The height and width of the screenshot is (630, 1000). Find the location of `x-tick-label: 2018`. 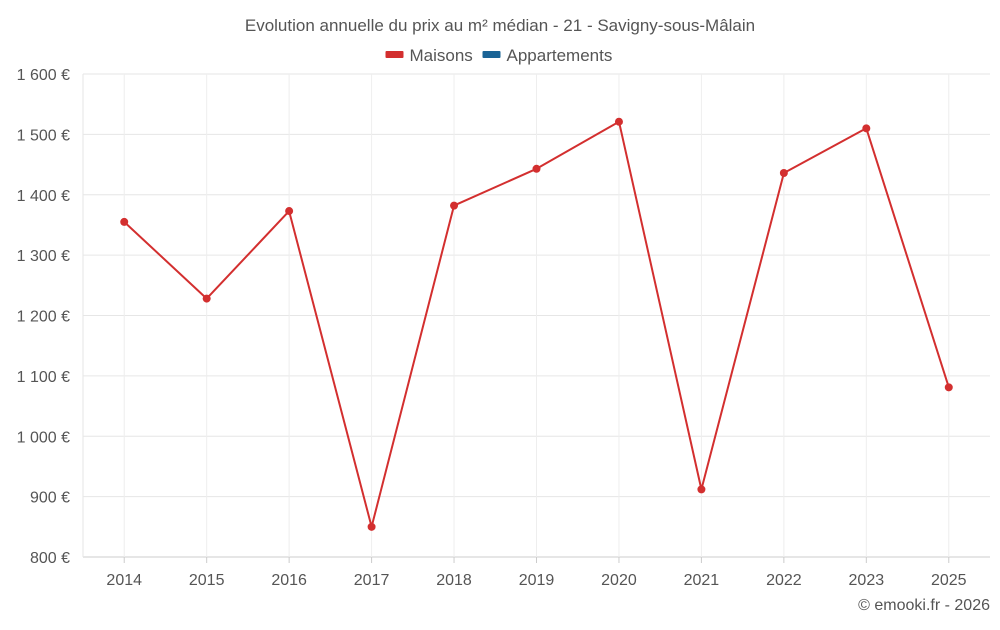

x-tick-label: 2018 is located at coordinates (454, 580).